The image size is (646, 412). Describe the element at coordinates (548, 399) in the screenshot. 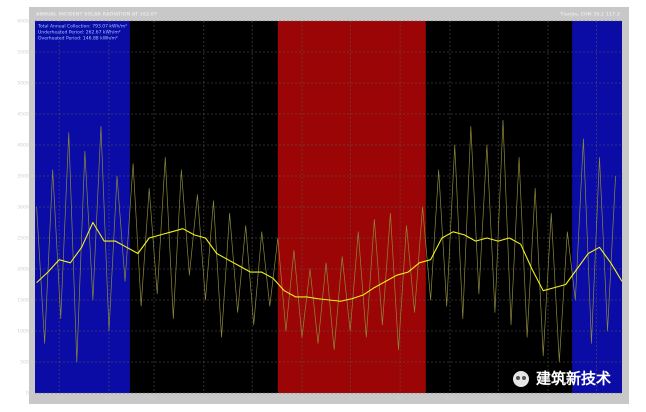

I see `x-tick-label: Nov` at that location.